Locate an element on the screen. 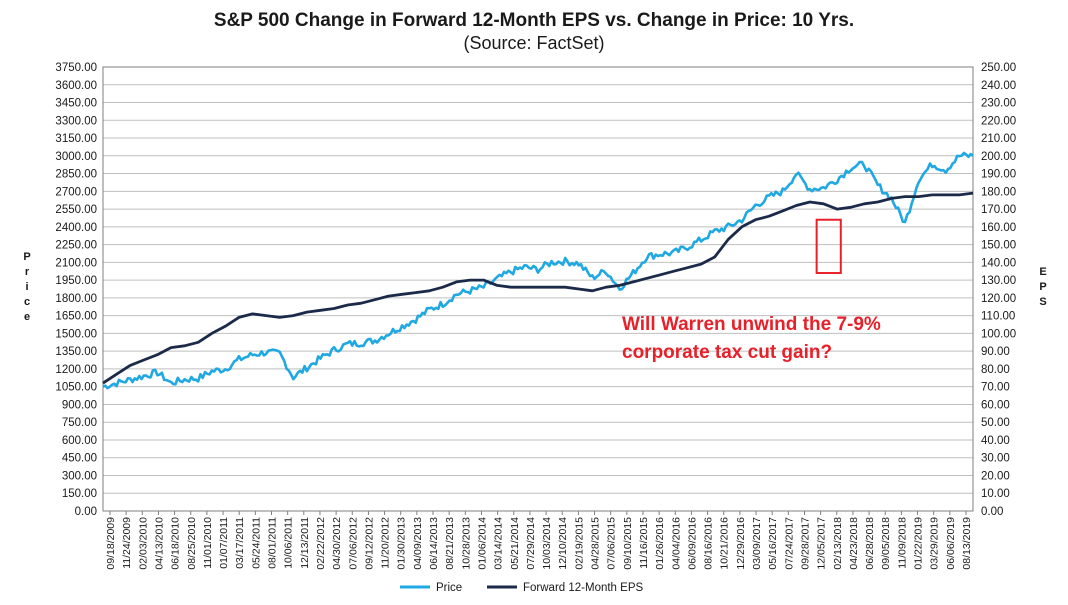 Image resolution: width=1068 pixels, height=605 pixels. y-tick-left: 450.00 is located at coordinates (79, 459).